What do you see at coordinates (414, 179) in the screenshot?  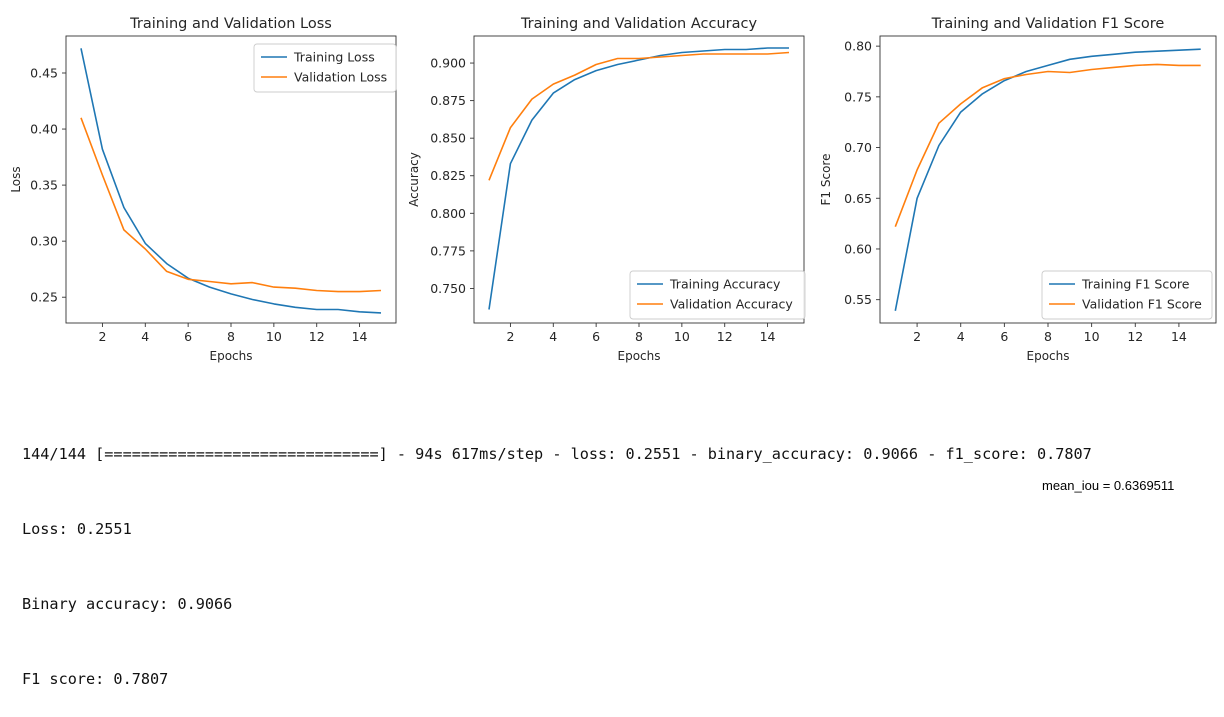 I see `y-axis-label: Accuracy` at bounding box center [414, 179].